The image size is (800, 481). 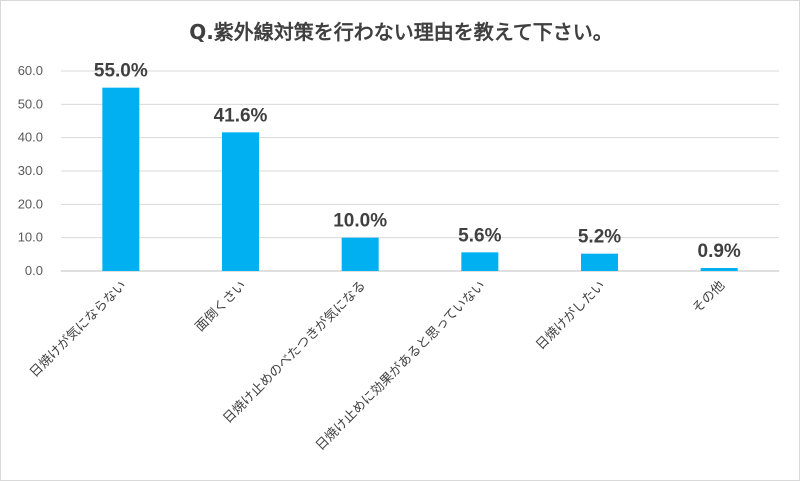 I want to click on chart-title: Q.紫外線対策を行わない理由を教えて下さい。, so click(x=401, y=32).